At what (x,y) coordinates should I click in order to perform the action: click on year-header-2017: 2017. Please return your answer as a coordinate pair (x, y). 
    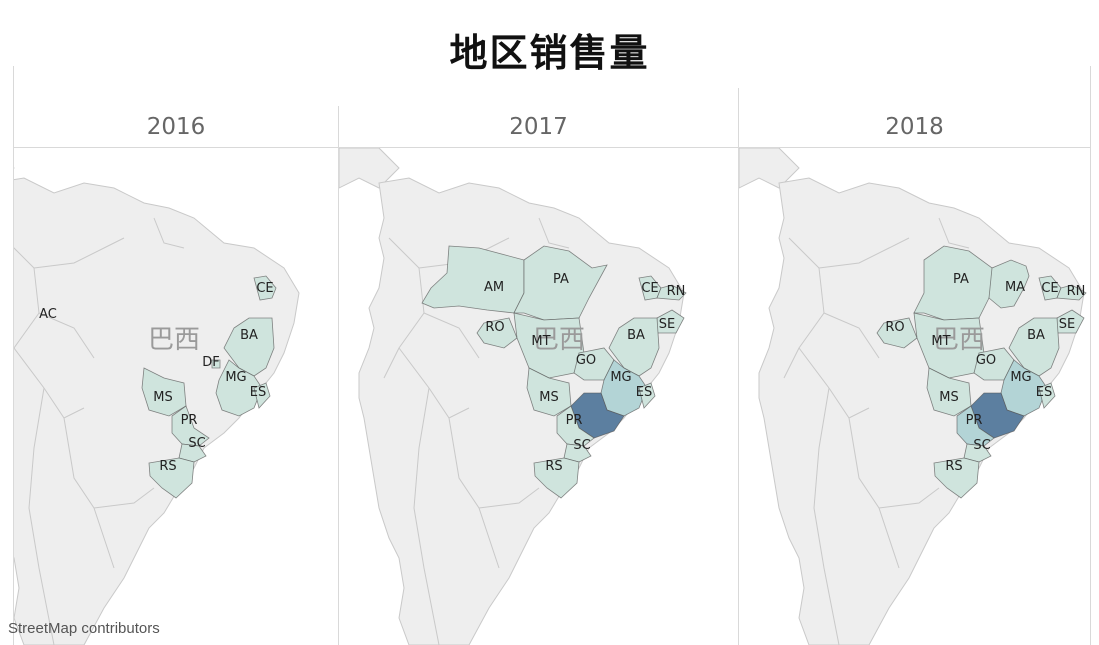
    Looking at the image, I should click on (538, 127).